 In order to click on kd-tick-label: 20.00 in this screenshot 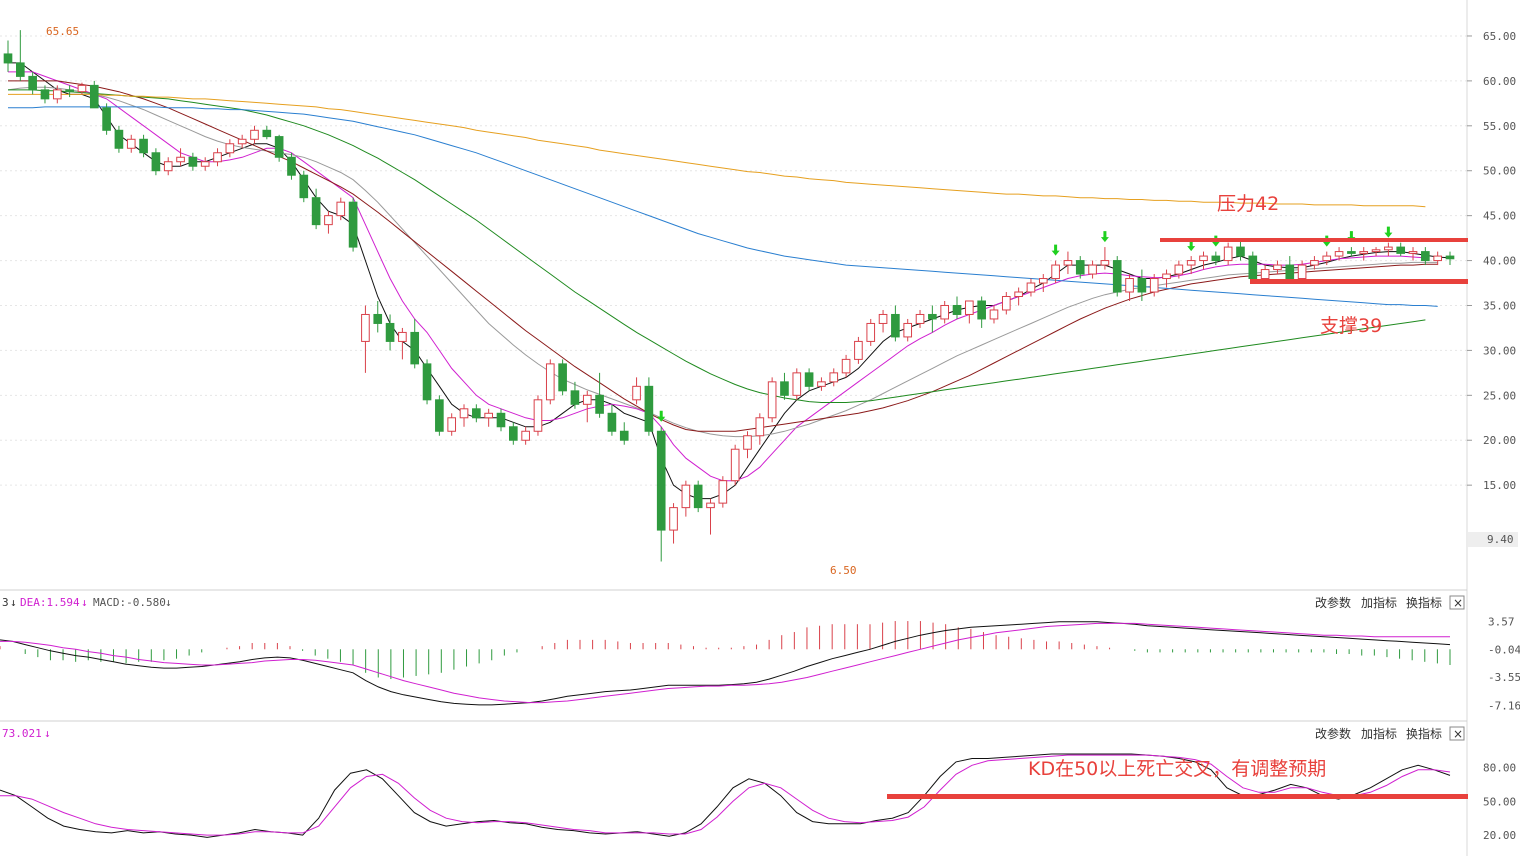, I will do `click(1499, 835)`.